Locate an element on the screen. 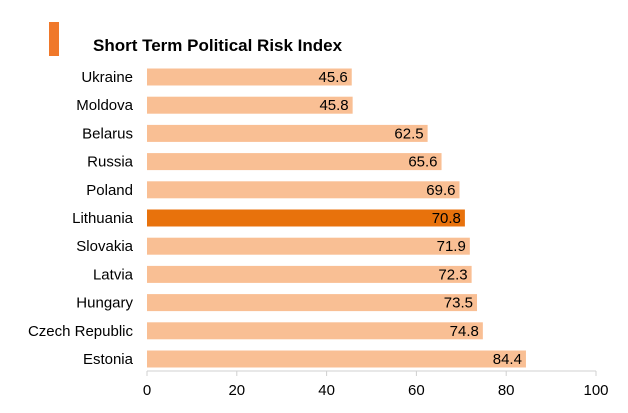 The width and height of the screenshot is (628, 413). bar-ukraine is located at coordinates (249, 77).